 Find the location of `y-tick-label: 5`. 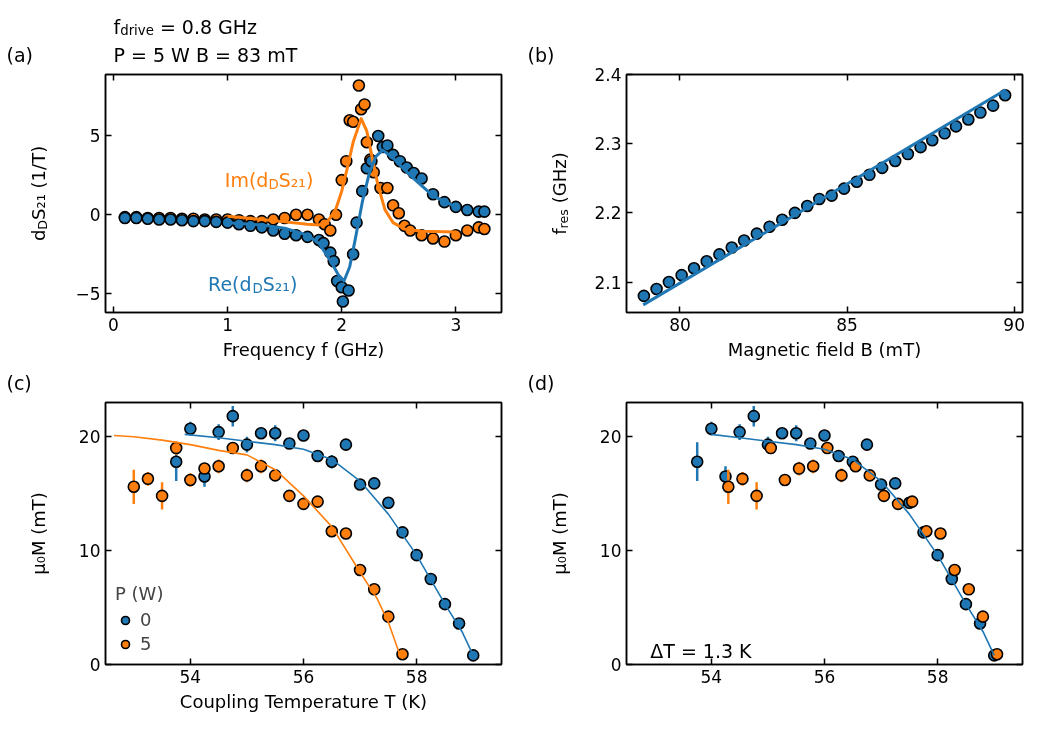

y-tick-label: 5 is located at coordinates (95, 136).